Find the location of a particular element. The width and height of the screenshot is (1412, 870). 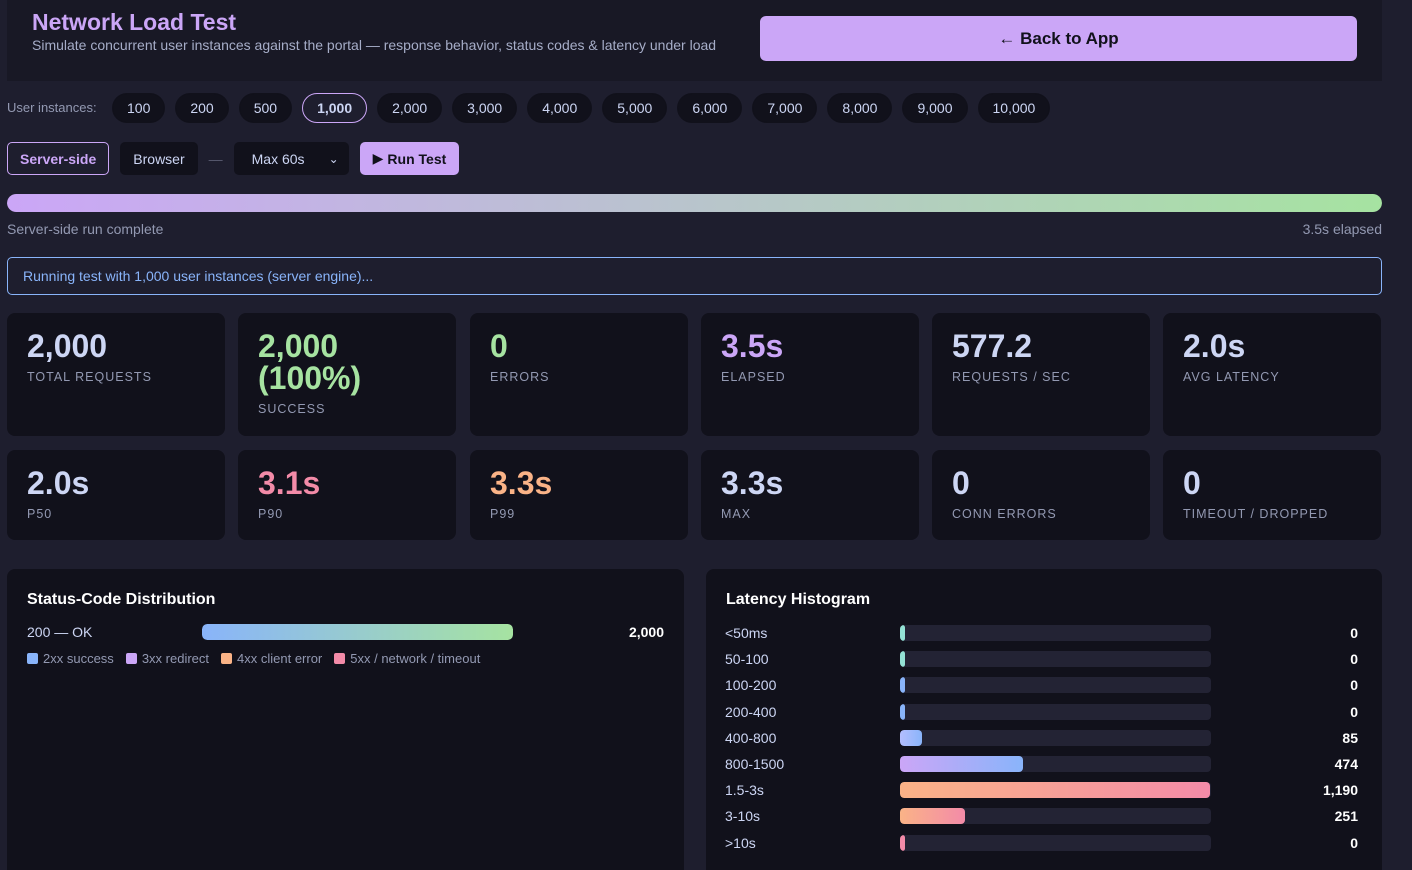

metric-label: P50 is located at coordinates (40, 514).